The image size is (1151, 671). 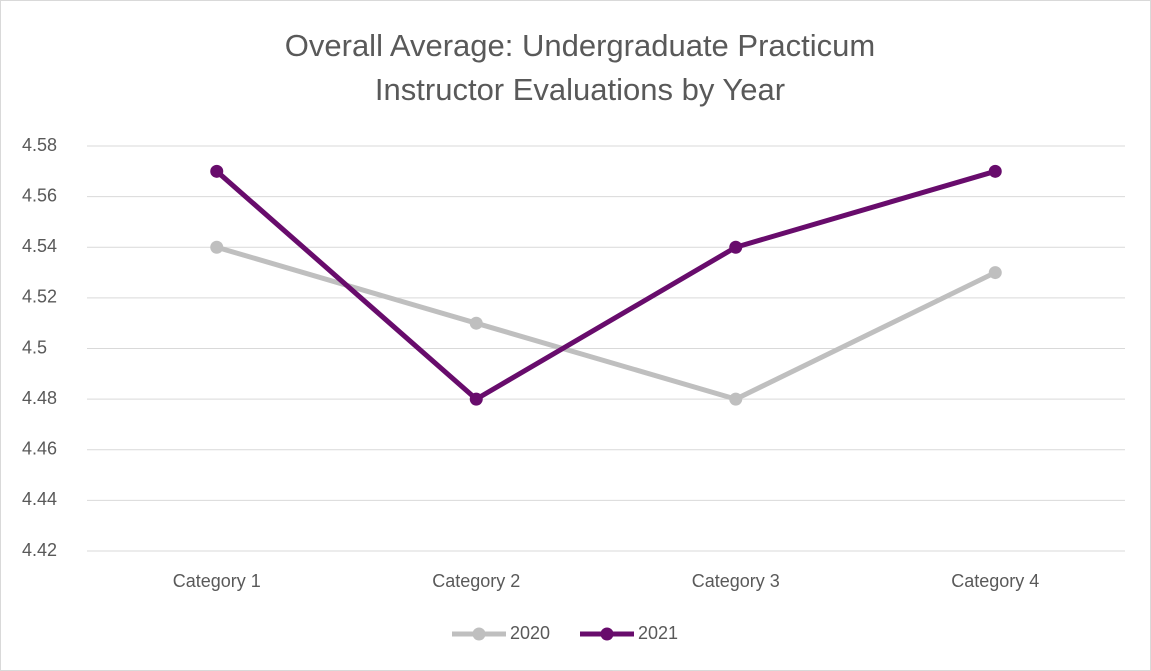 I want to click on y-tick-label: 4.42, so click(x=39, y=550).